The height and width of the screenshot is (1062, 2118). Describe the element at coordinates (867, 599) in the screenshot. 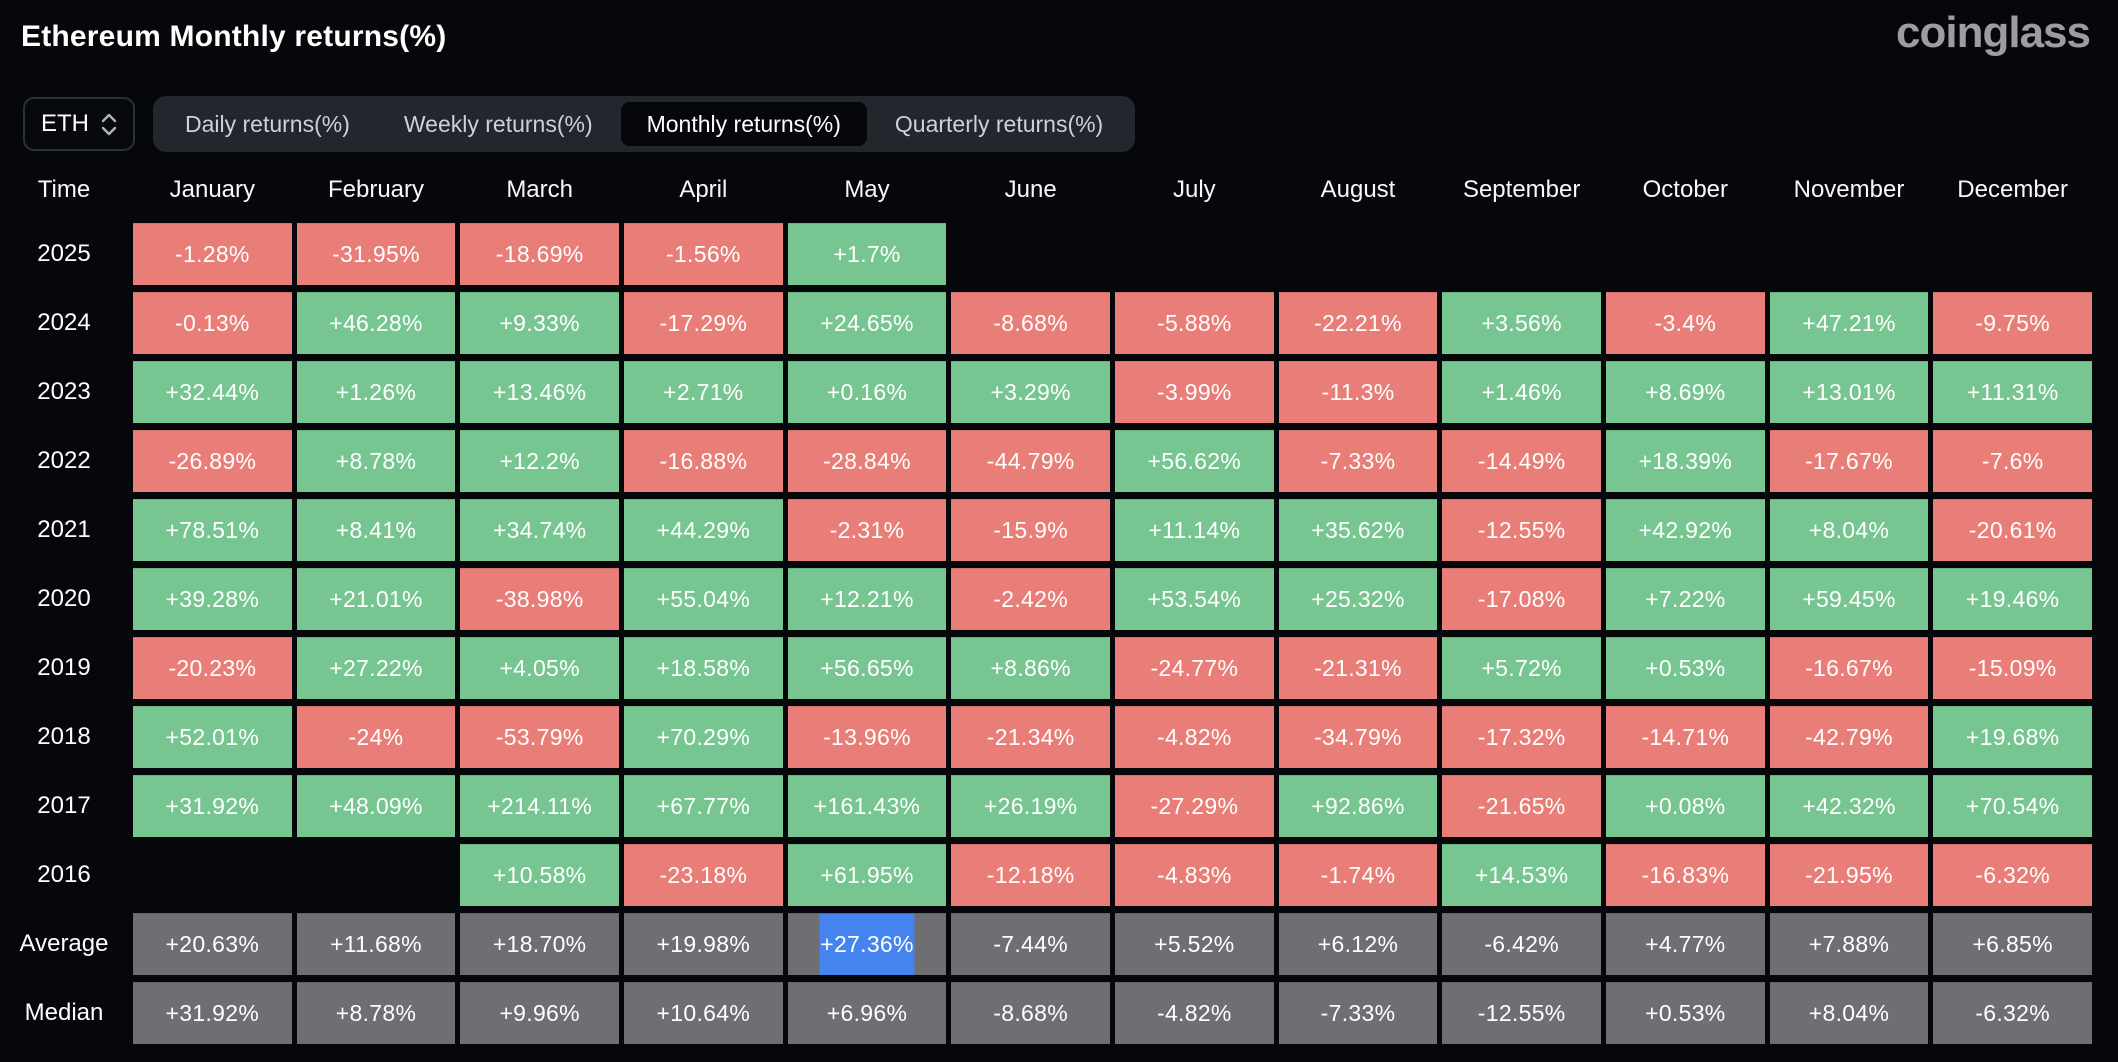

I see `return-cell-2020-may: +12.21%` at that location.